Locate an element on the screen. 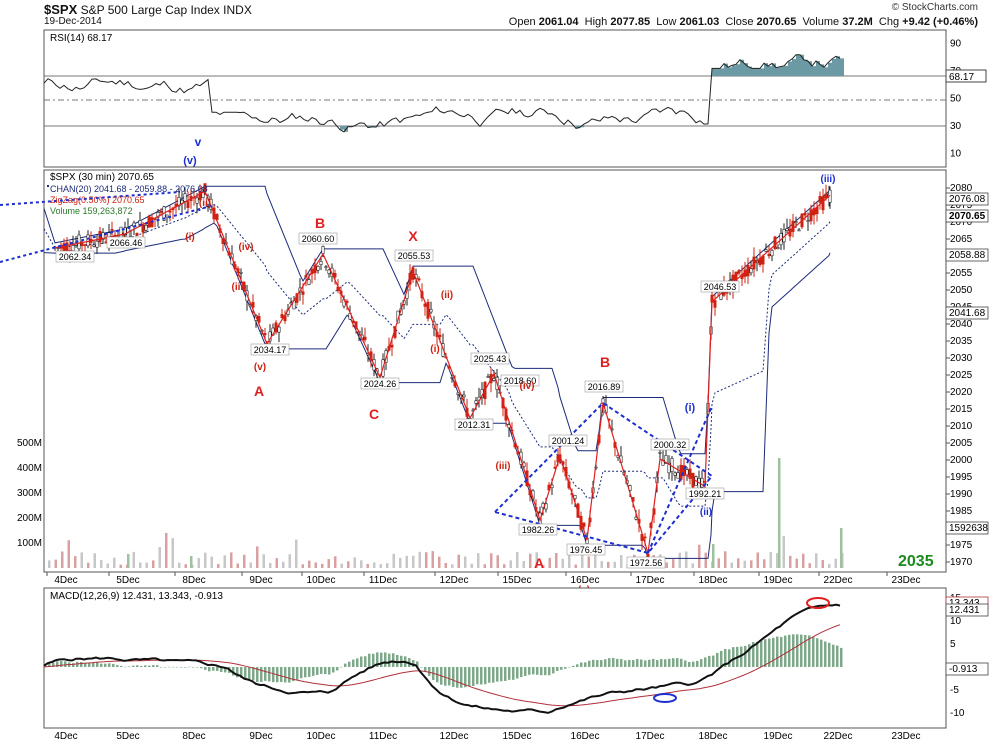  macd-red-ellipse is located at coordinates (818, 603).